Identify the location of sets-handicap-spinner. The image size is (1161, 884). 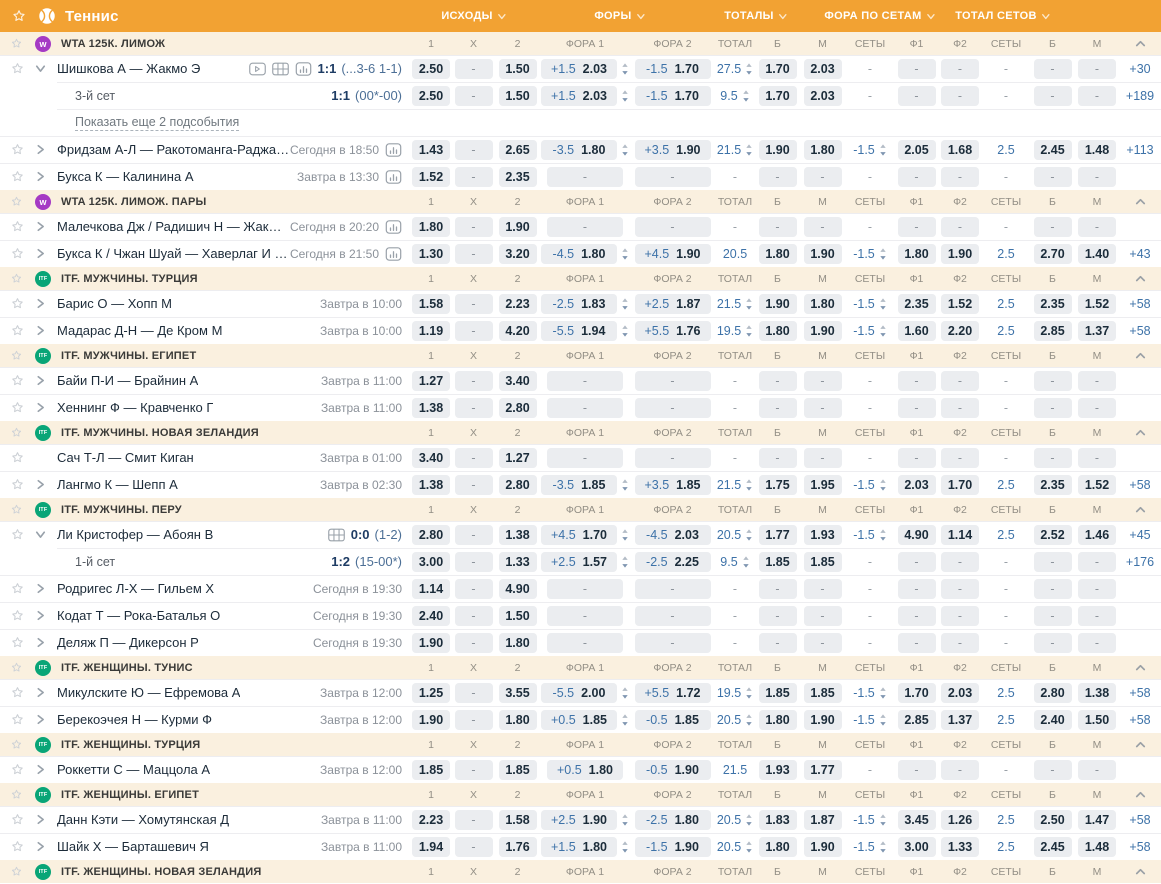
(883, 847).